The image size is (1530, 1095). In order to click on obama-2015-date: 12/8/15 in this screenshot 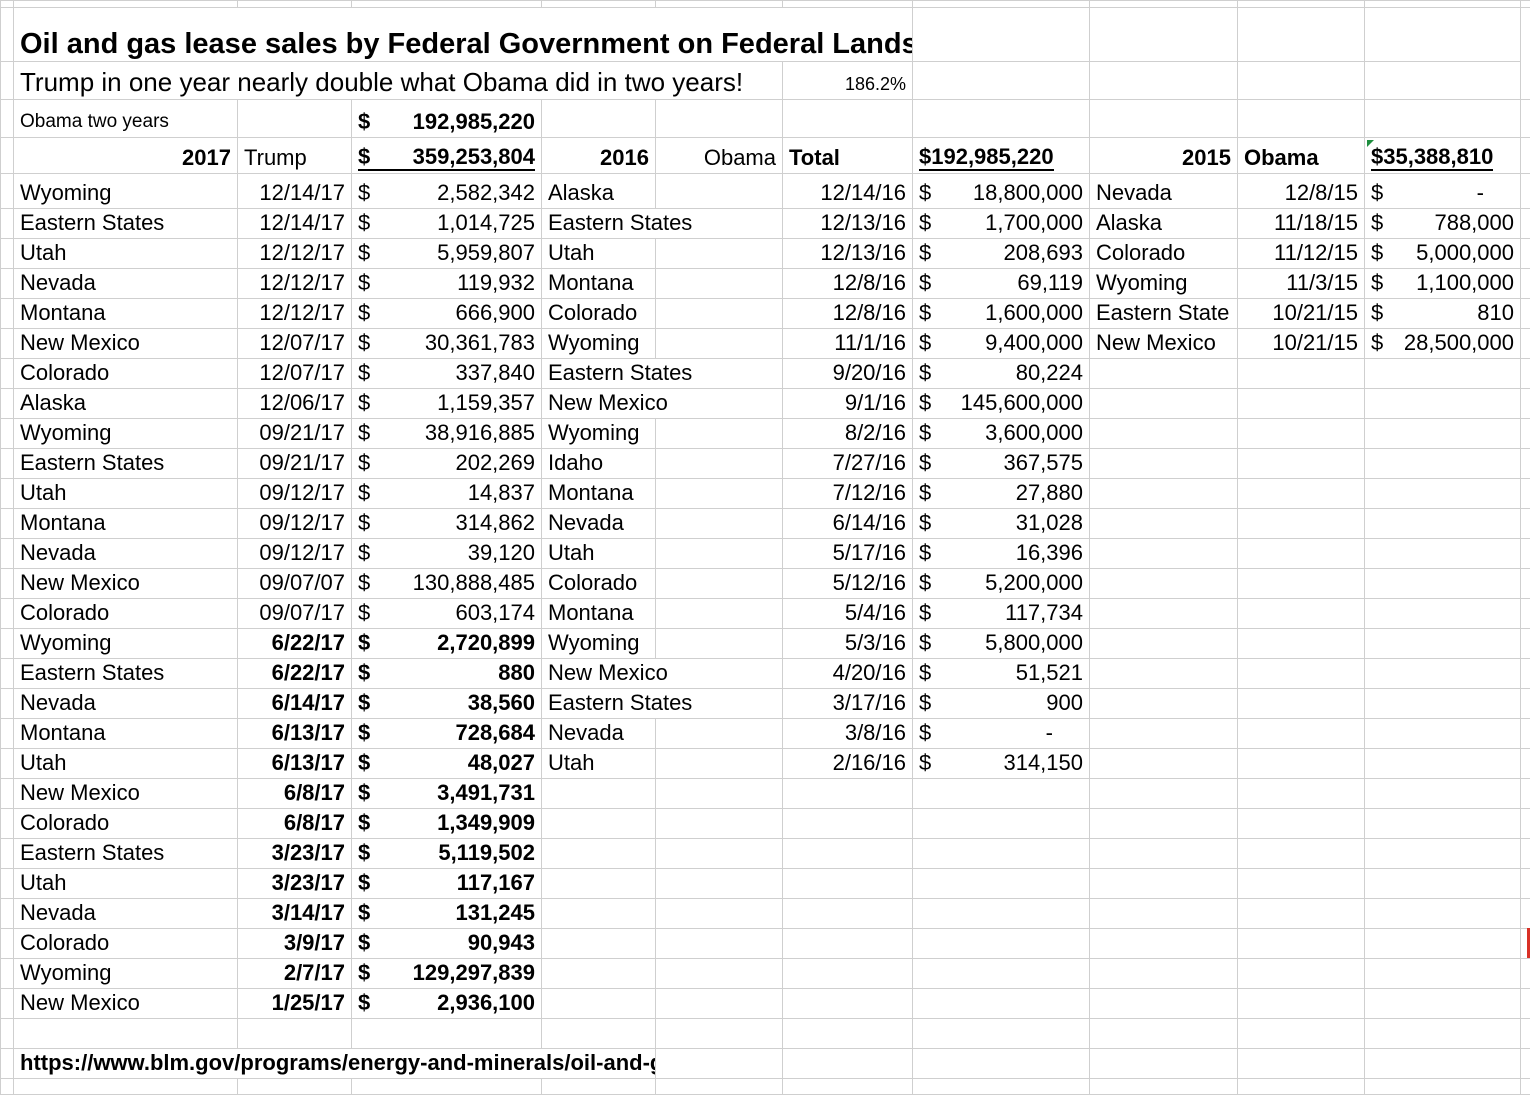, I will do `click(1301, 191)`.